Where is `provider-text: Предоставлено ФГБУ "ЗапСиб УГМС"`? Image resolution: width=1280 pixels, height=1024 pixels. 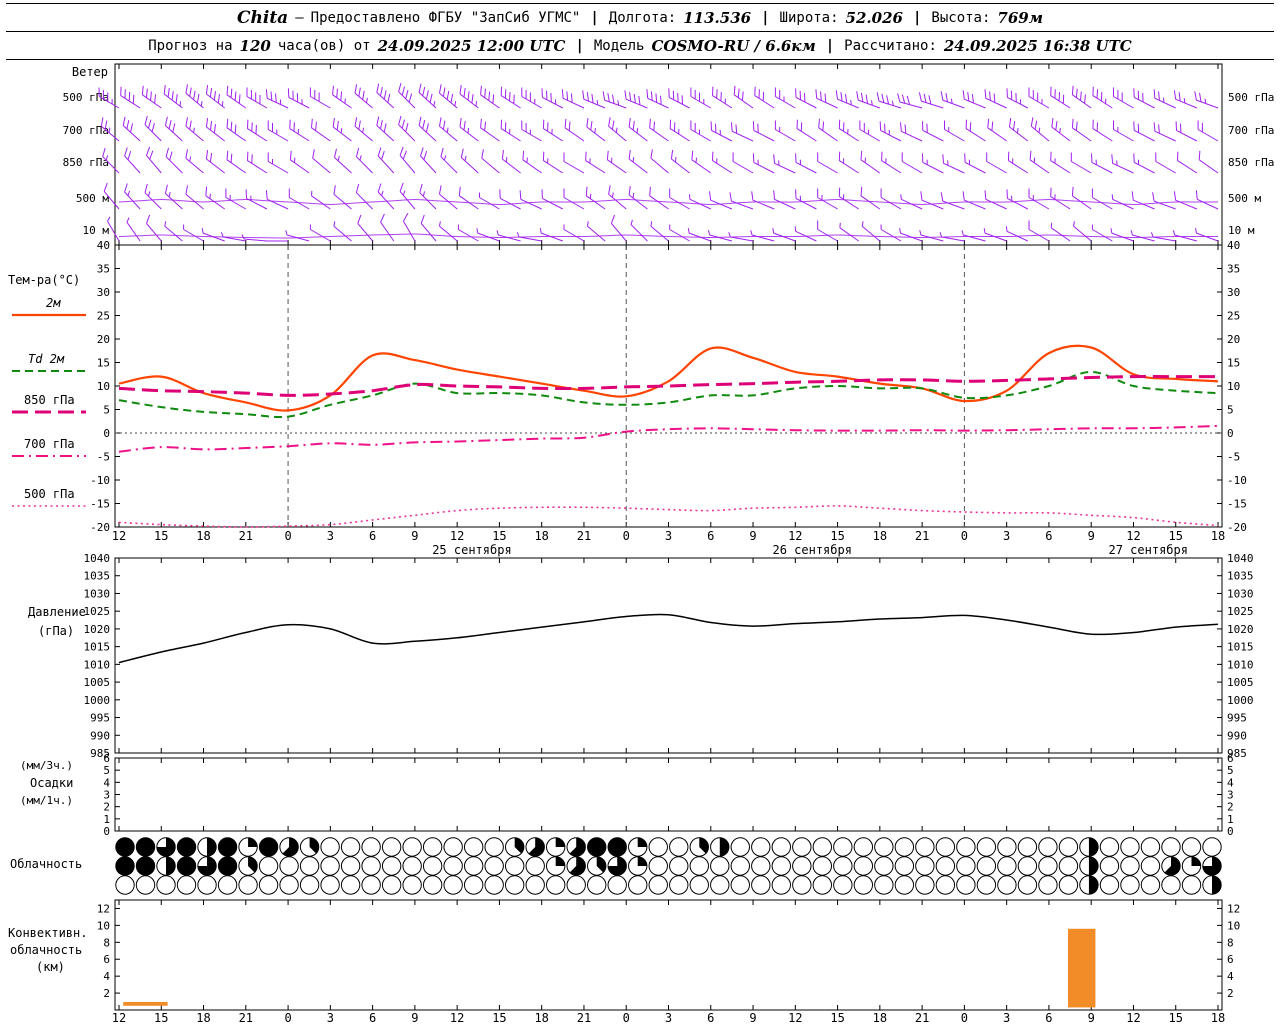 provider-text: Предоставлено ФГБУ "ЗапСиб УГМС" is located at coordinates (445, 17).